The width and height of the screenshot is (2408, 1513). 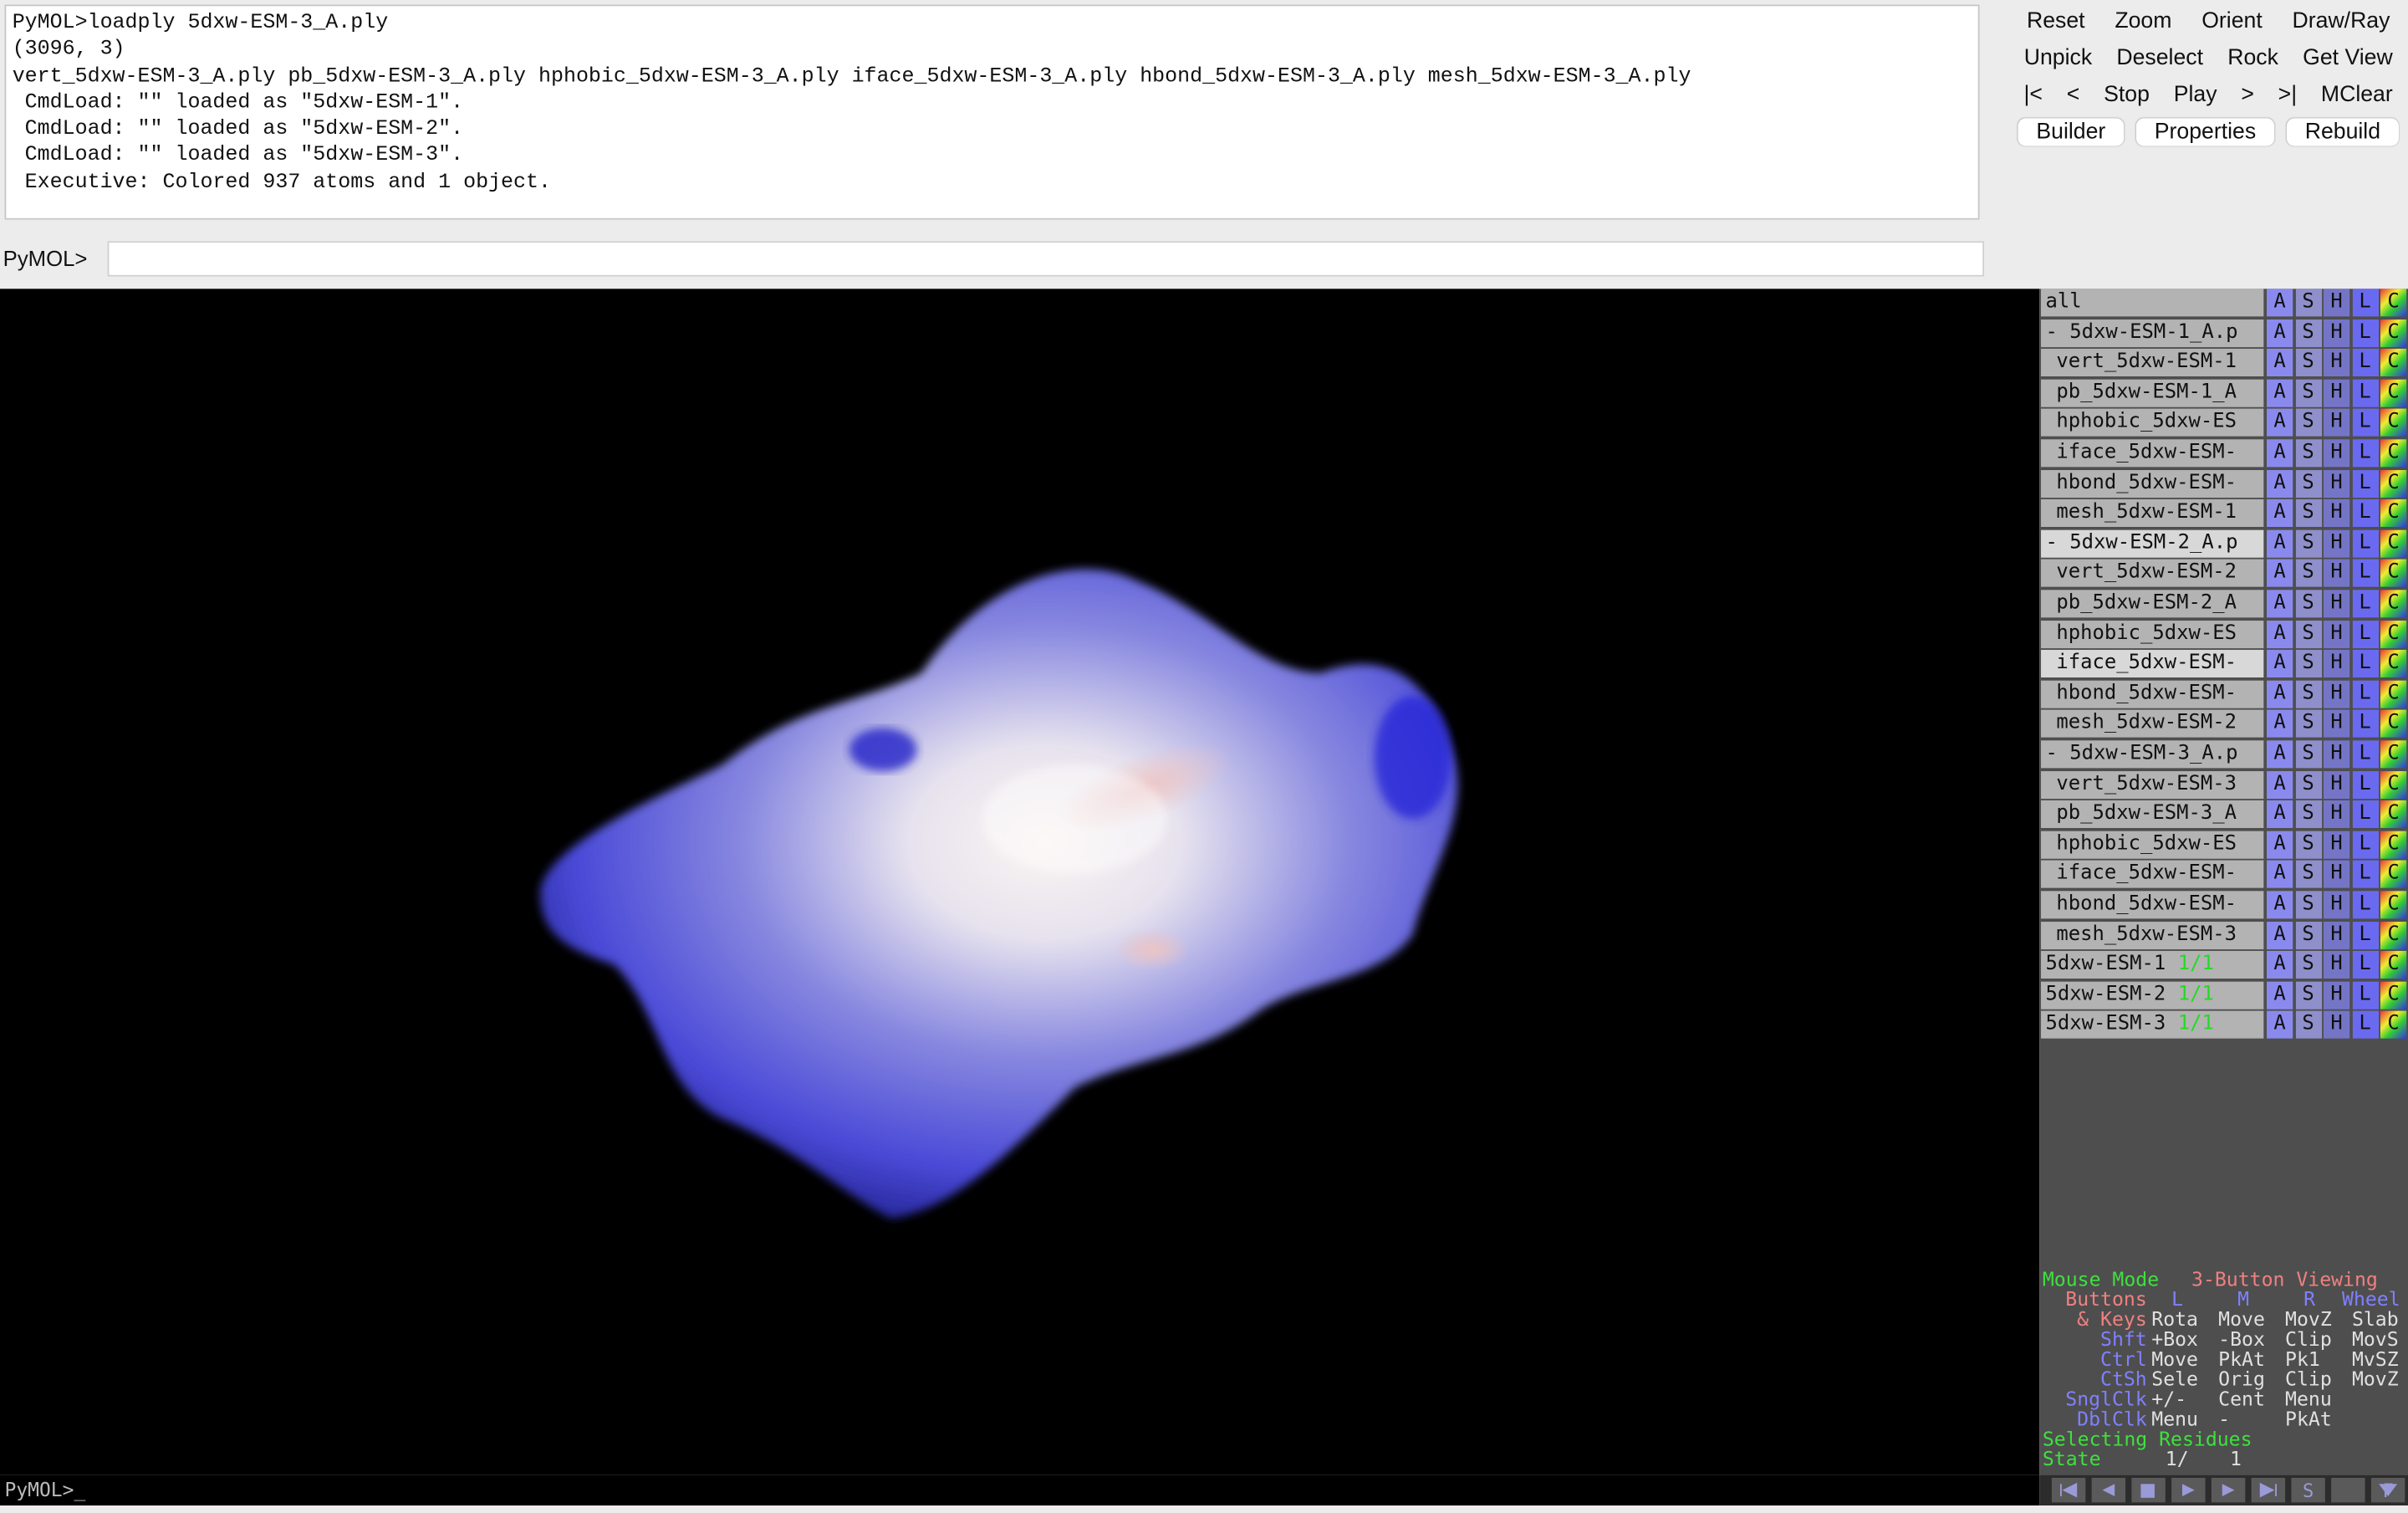 What do you see at coordinates (2033, 95) in the screenshot?
I see `button: |<` at bounding box center [2033, 95].